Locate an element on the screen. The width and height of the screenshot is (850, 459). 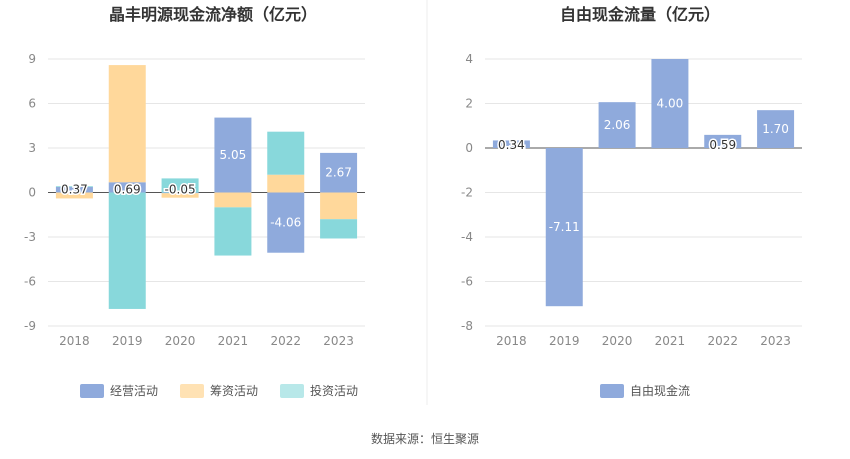
legend-label: 经营活动 is located at coordinates (134, 391).